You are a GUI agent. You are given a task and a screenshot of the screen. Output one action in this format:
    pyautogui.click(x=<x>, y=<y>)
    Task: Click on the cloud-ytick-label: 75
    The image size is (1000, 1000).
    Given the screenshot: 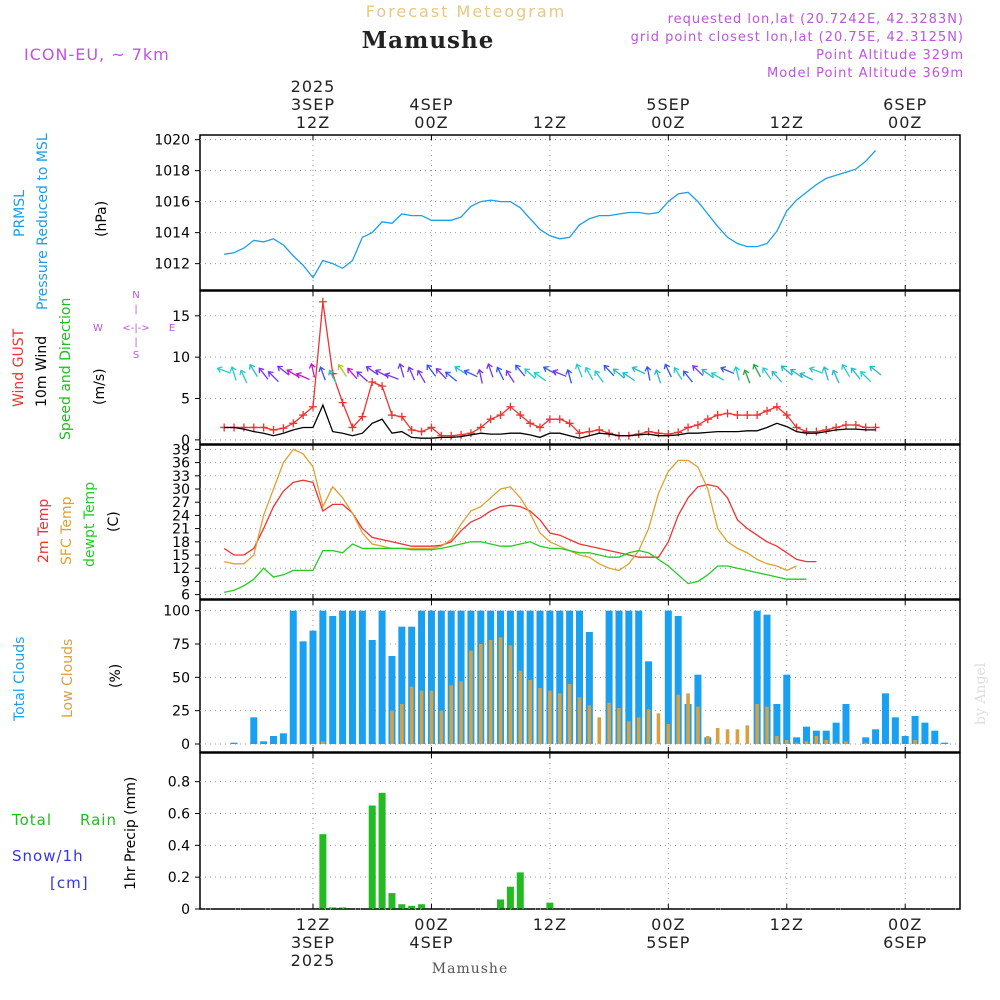 What is the action you would take?
    pyautogui.click(x=181, y=645)
    